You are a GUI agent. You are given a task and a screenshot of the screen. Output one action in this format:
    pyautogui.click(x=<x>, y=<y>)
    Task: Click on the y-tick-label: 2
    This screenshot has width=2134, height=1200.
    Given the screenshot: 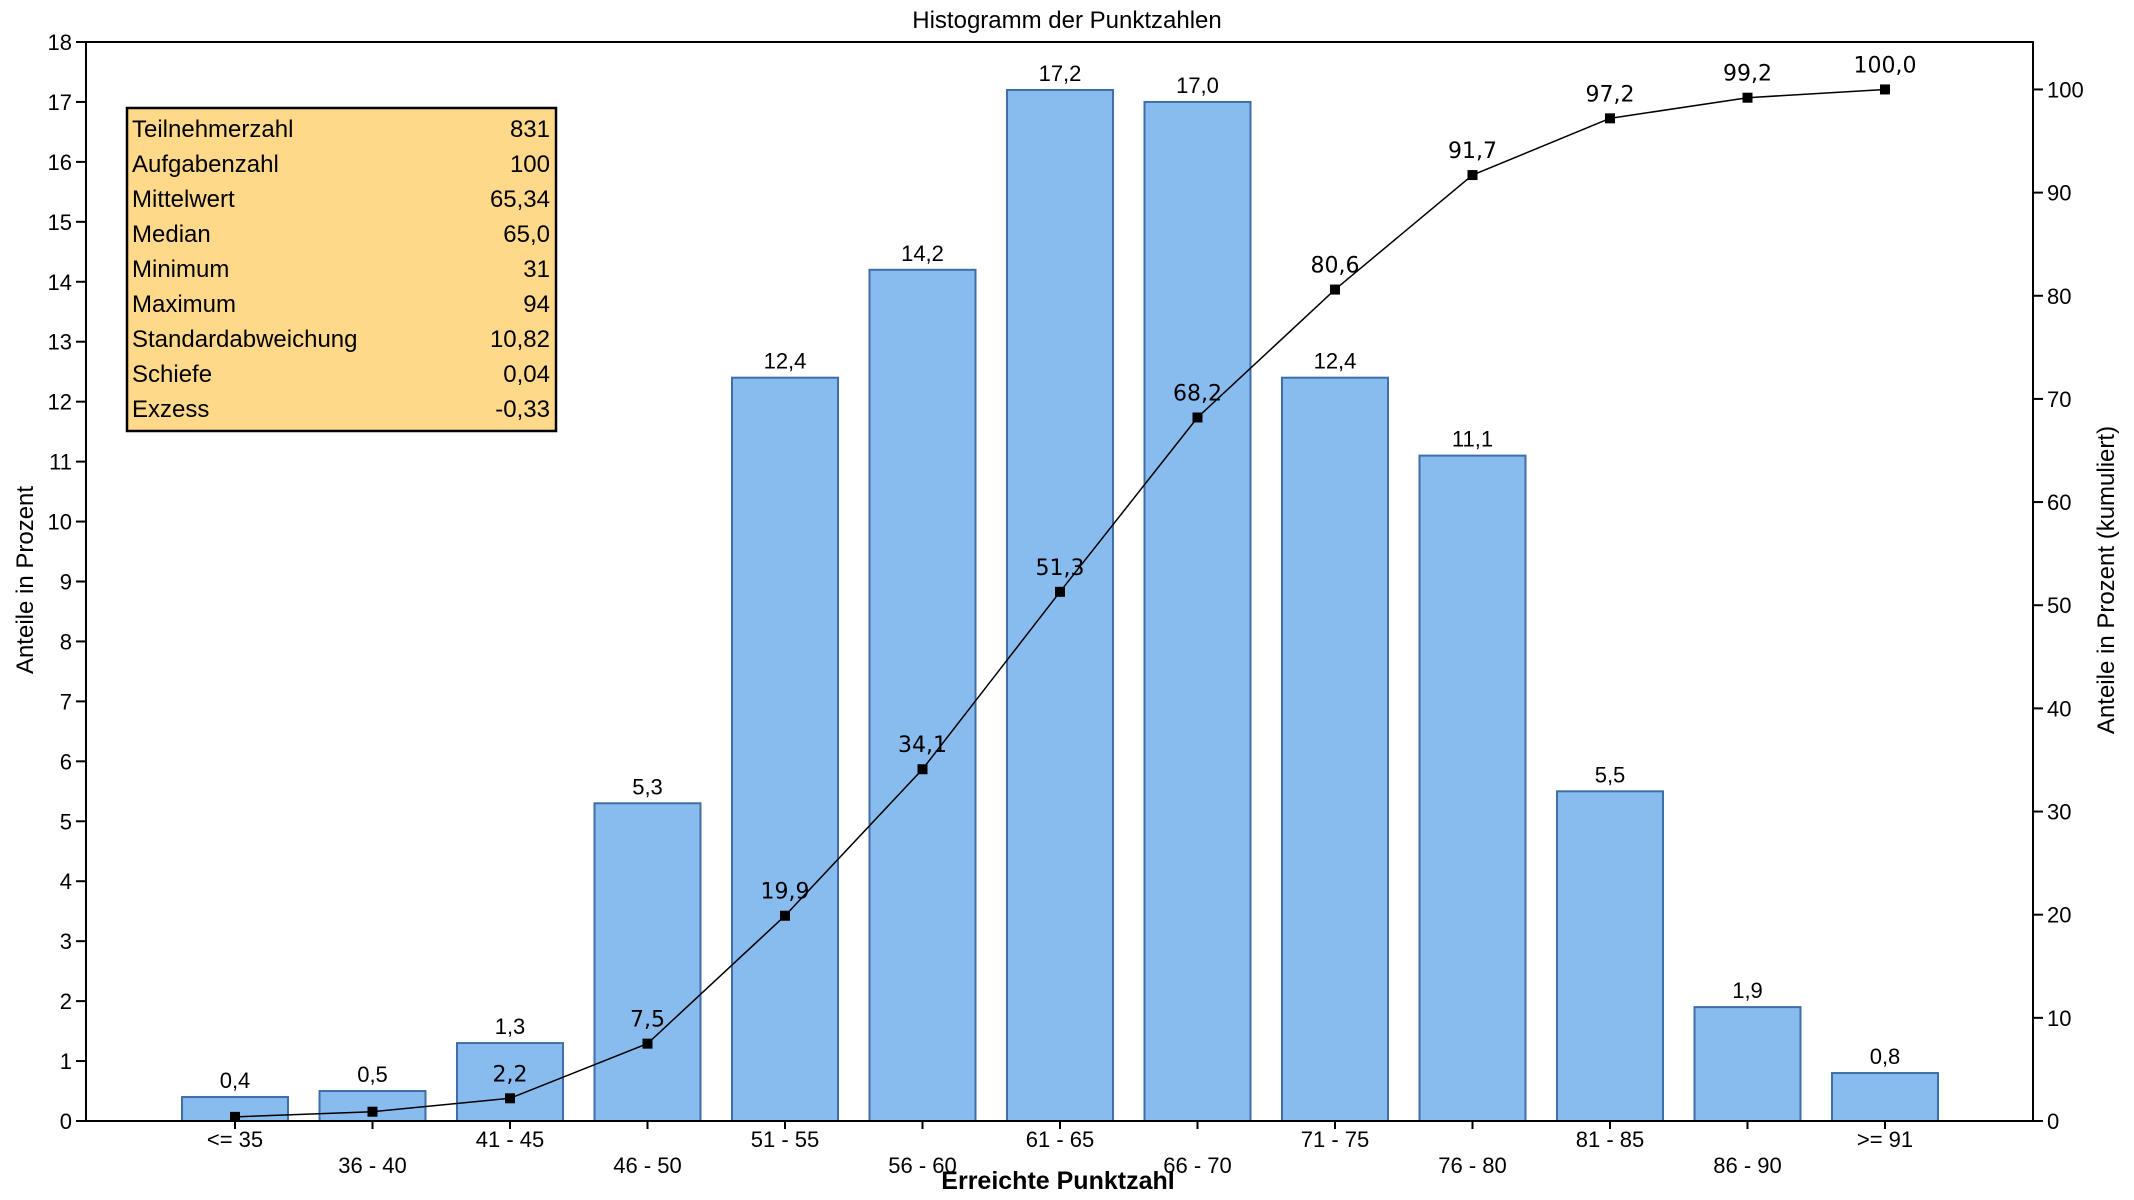 What is the action you would take?
    pyautogui.click(x=66, y=1001)
    